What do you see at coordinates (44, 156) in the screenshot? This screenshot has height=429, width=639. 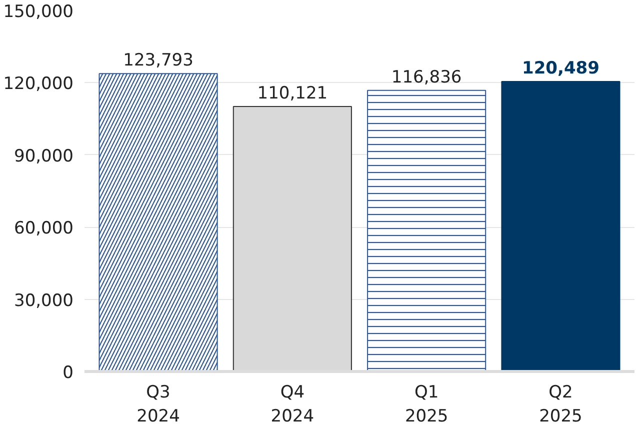 I see `y-tick-label: 90,000` at bounding box center [44, 156].